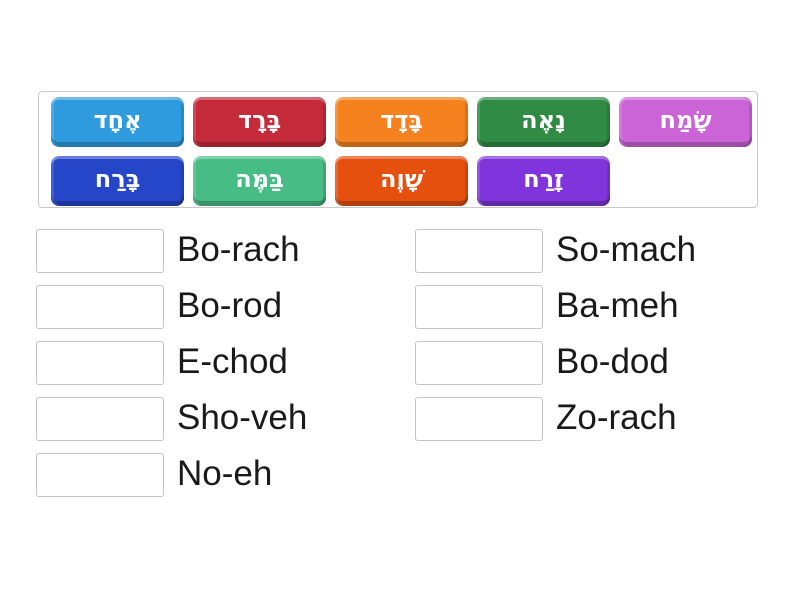  Describe the element at coordinates (479, 363) in the screenshot. I see `drop-box-bo-dod` at that location.